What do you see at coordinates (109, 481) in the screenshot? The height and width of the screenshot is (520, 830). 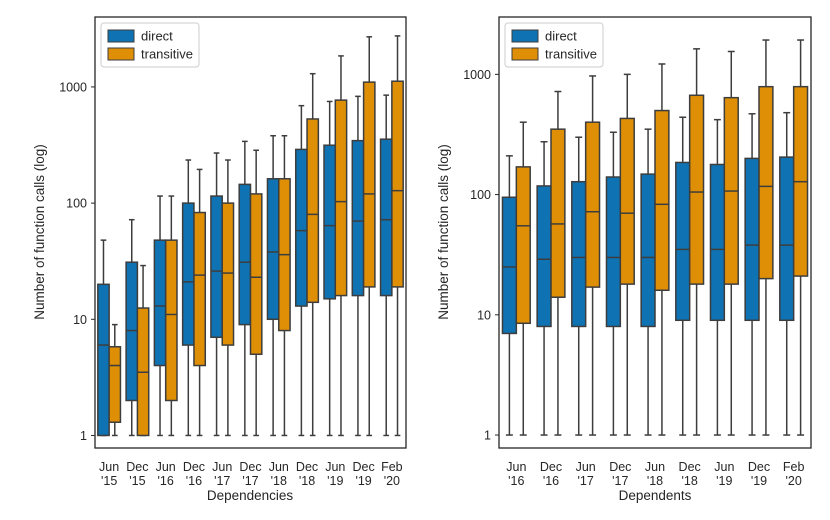 I see `x-tick-label-year: '15` at bounding box center [109, 481].